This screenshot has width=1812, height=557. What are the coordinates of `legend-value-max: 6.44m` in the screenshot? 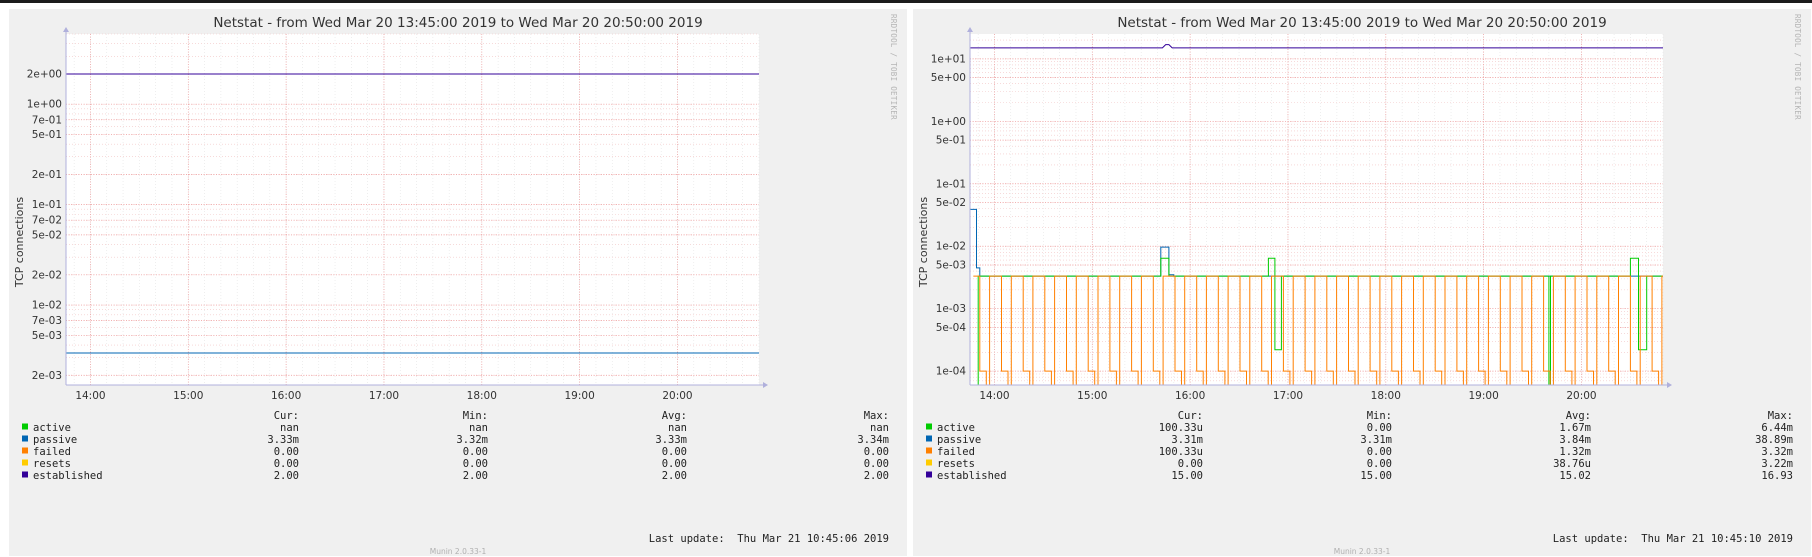 It's located at (1777, 428).